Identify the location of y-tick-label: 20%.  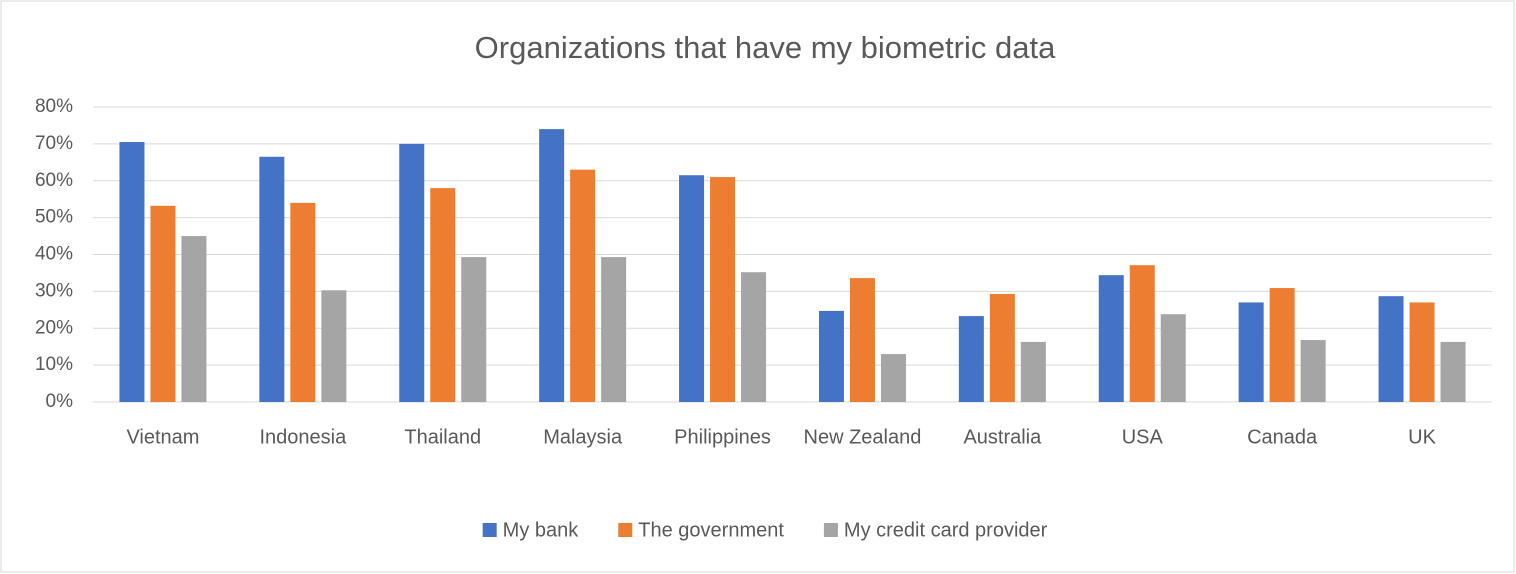
(54, 327).